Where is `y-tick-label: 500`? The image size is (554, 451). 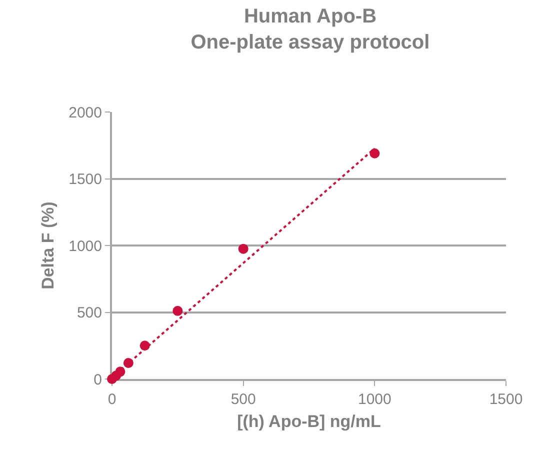 y-tick-label: 500 is located at coordinates (89, 313).